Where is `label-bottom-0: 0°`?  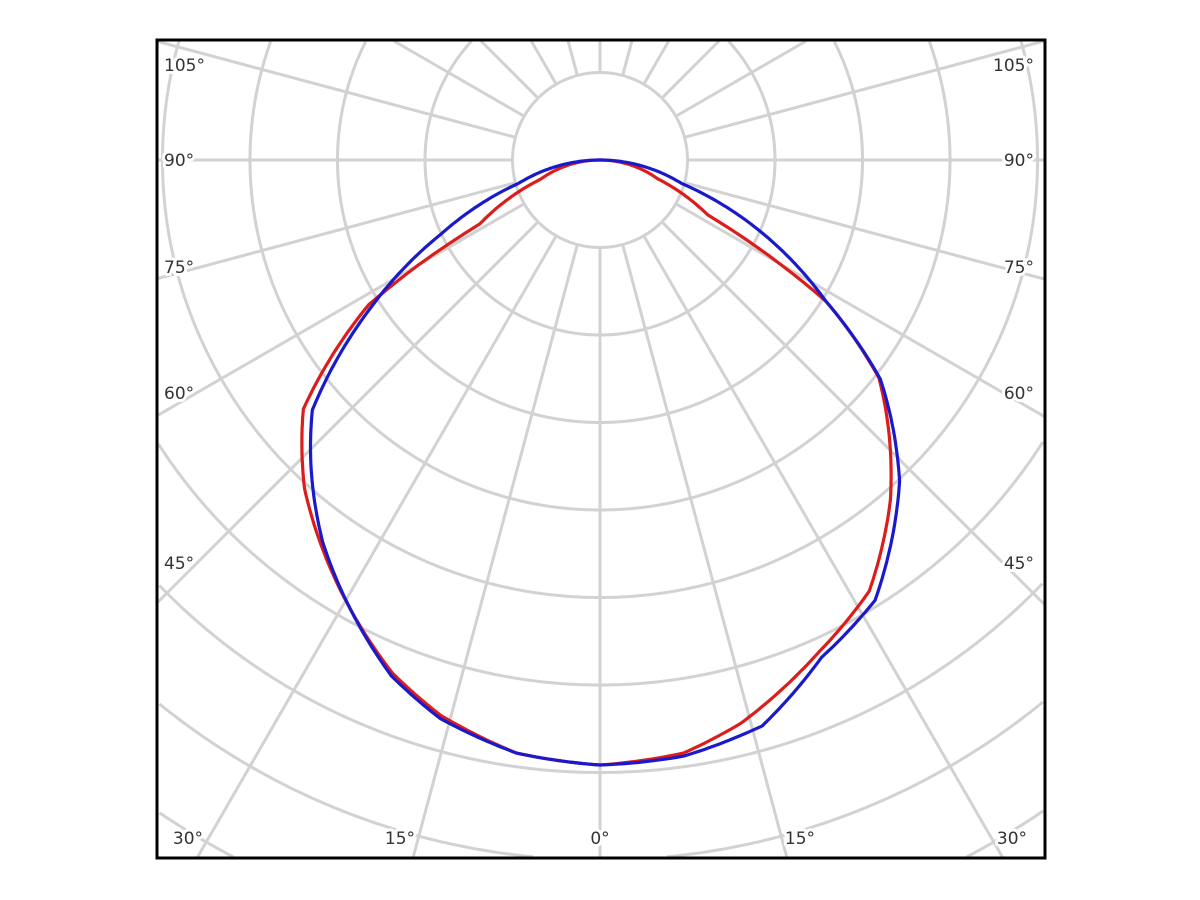
label-bottom-0: 0° is located at coordinates (599, 839).